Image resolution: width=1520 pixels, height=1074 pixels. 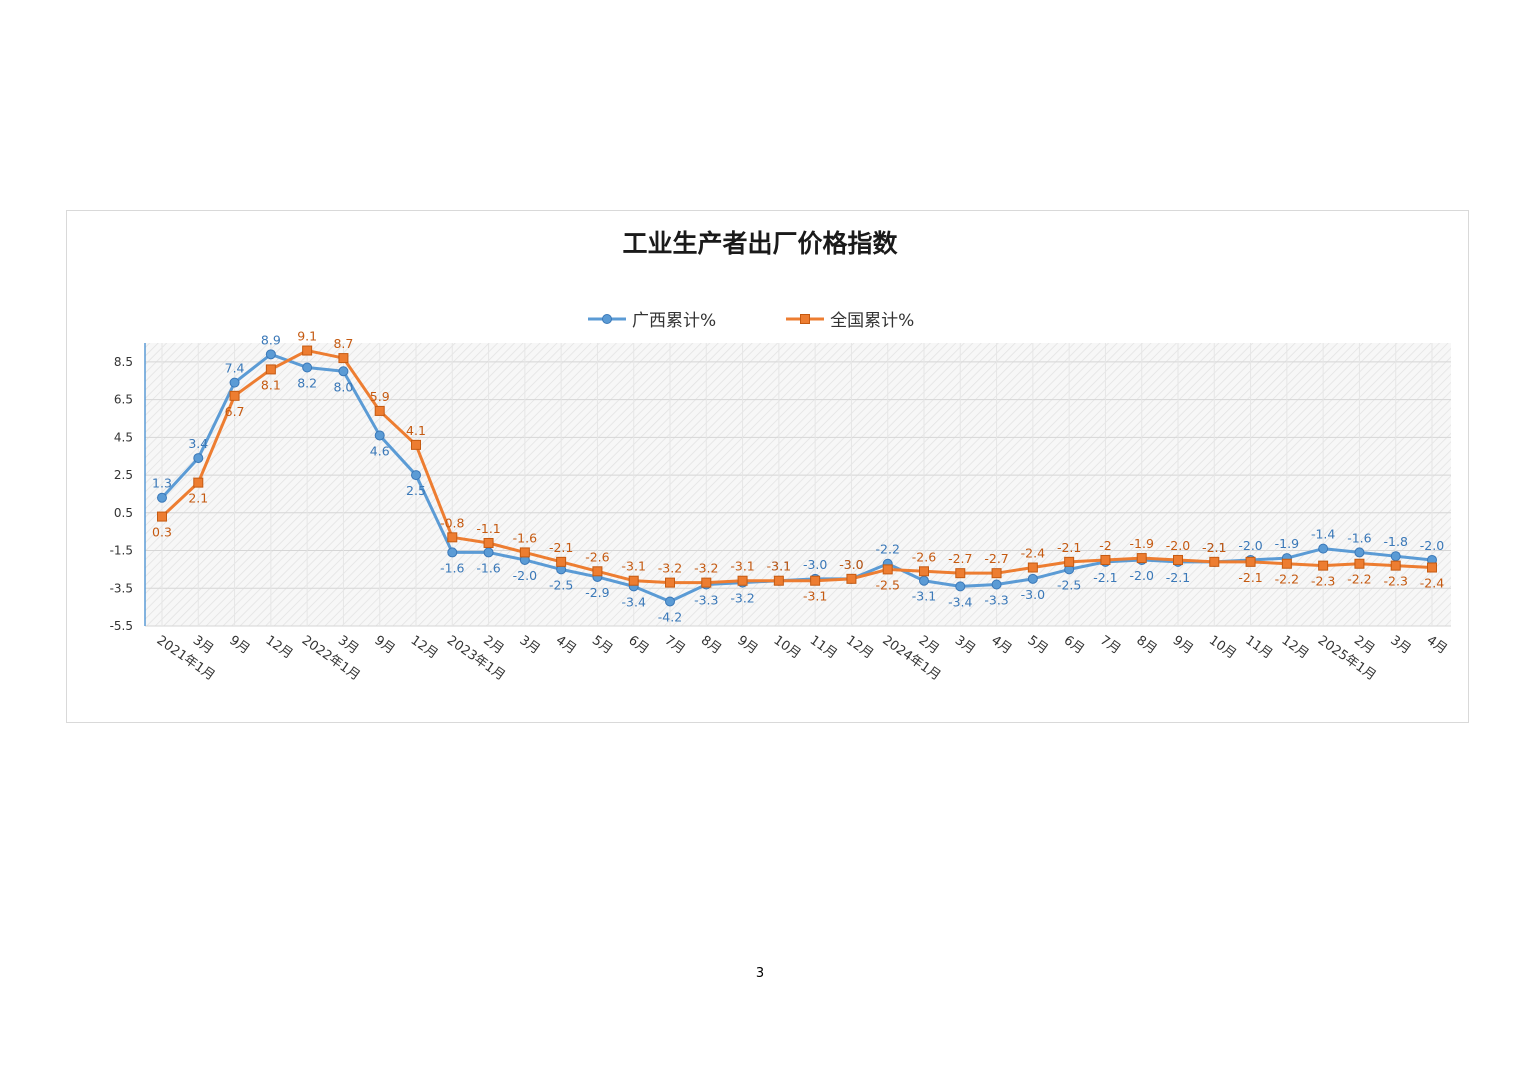 I want to click on data-label-guangxi: -1.6, so click(x=452, y=567).